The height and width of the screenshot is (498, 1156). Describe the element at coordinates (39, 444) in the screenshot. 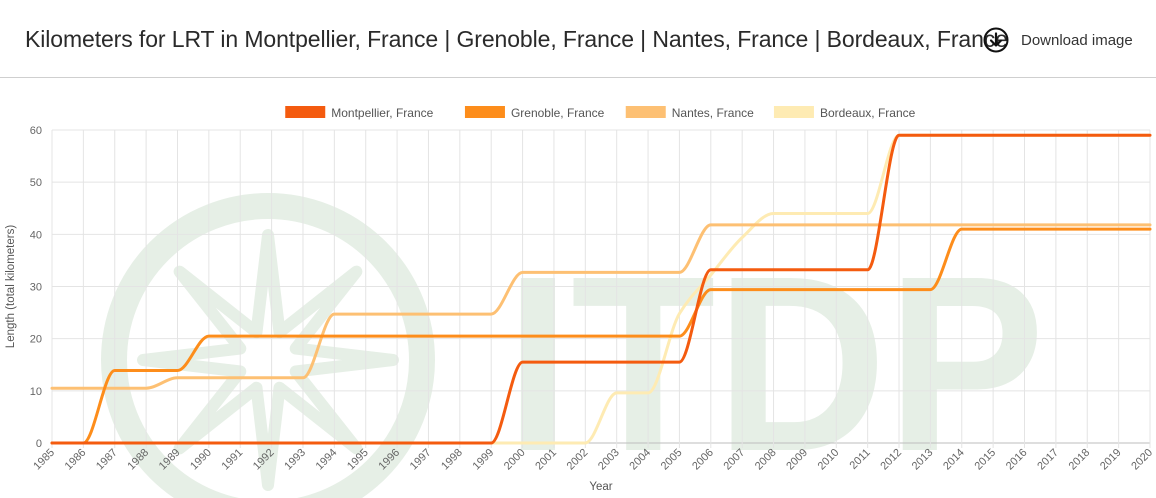

I see `y-tick-label: 0` at that location.